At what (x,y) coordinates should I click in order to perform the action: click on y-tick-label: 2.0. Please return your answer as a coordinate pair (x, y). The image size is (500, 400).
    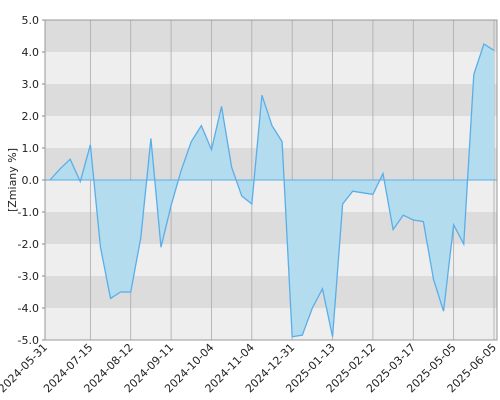
    Looking at the image, I should click on (31, 116).